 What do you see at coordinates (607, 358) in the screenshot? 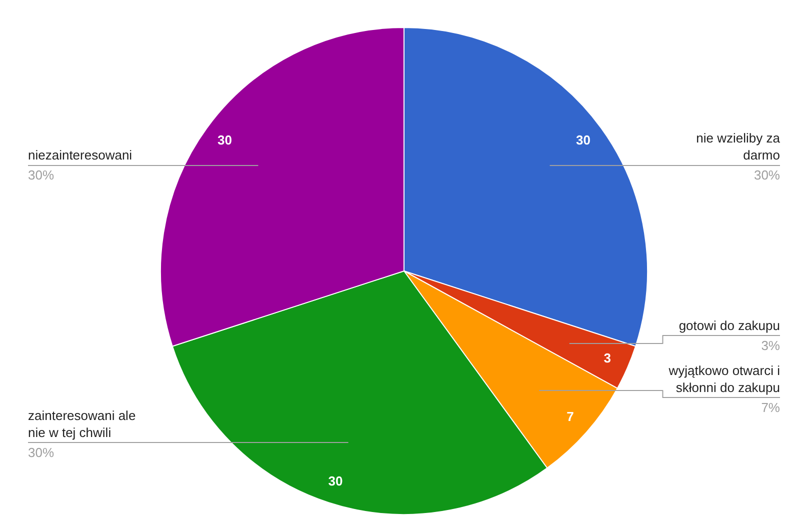
I see `data-label: 3` at bounding box center [607, 358].